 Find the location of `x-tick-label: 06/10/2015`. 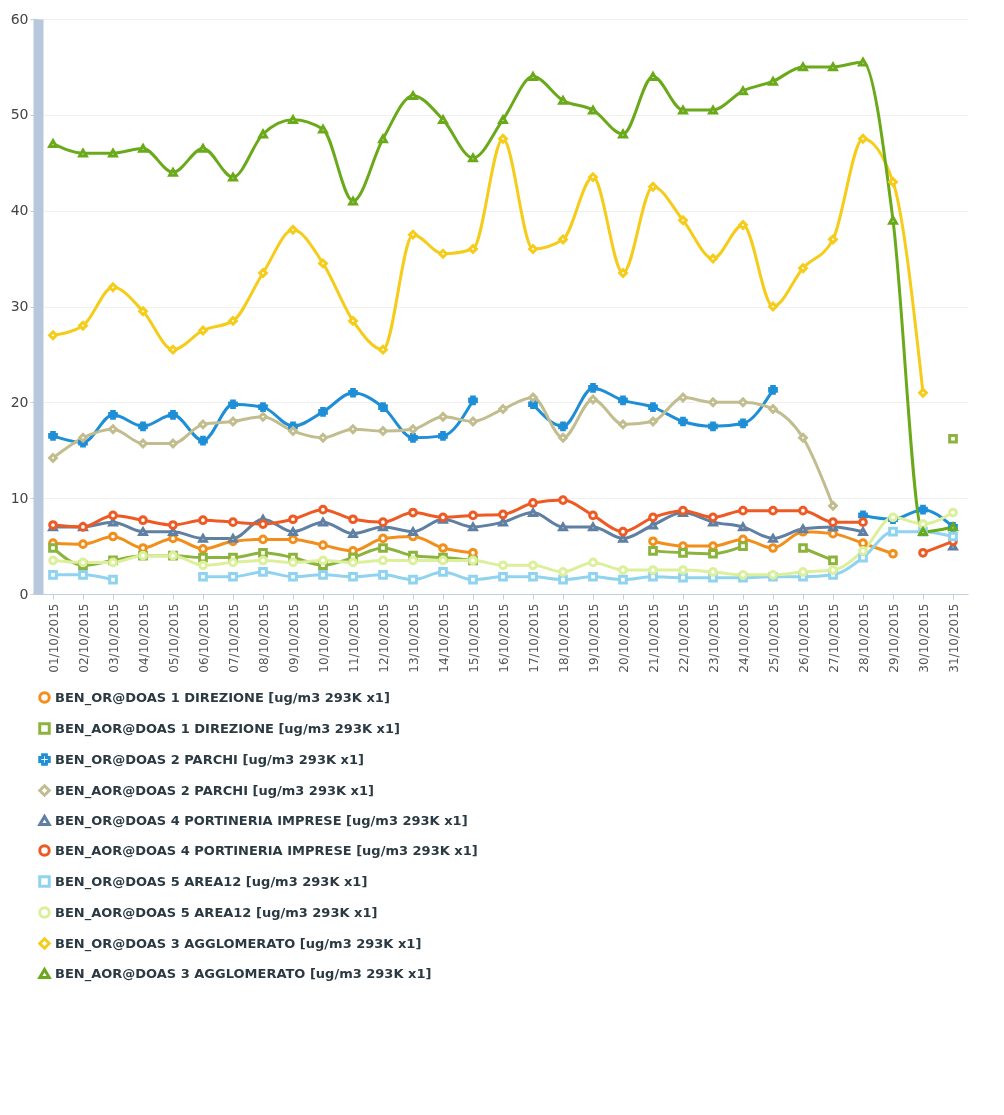

x-tick-label: 06/10/2015 is located at coordinates (203, 638).